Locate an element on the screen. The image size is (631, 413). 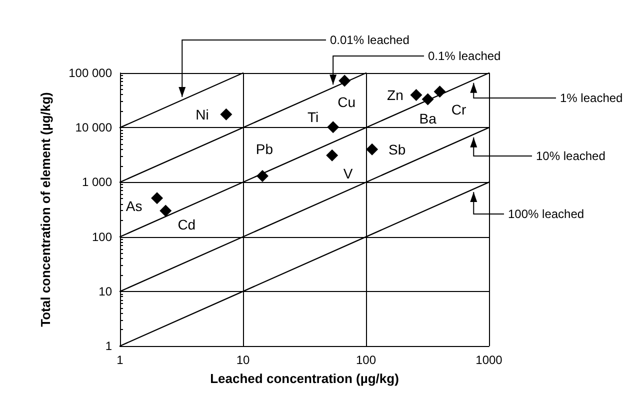
annotation: Zn is located at coordinates (395, 95).